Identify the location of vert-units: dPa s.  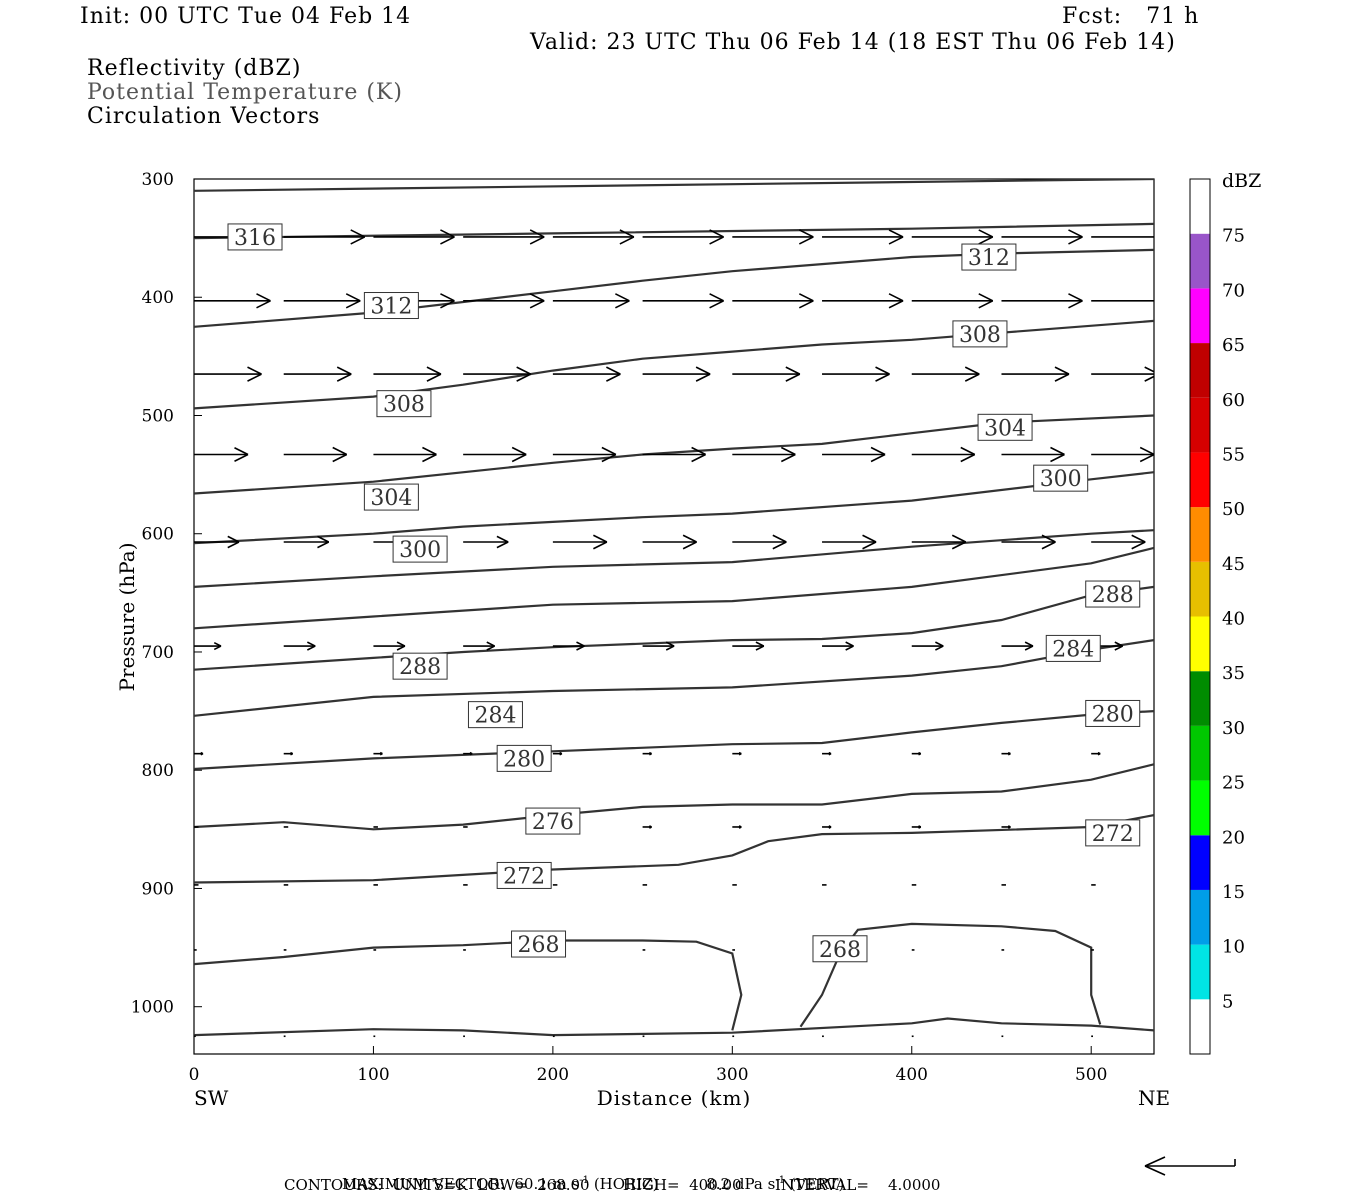
(755, 1184).